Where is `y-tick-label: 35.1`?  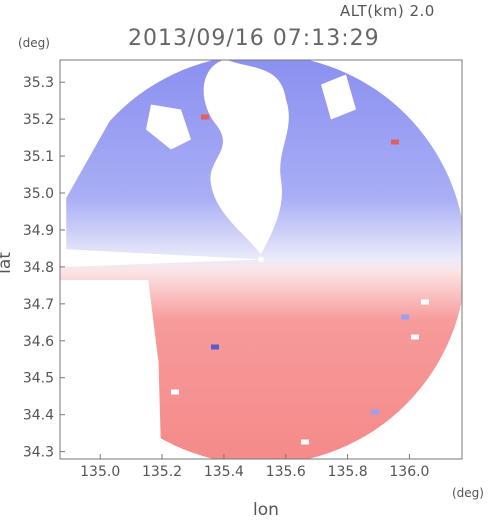 y-tick-label: 35.1 is located at coordinates (38, 157).